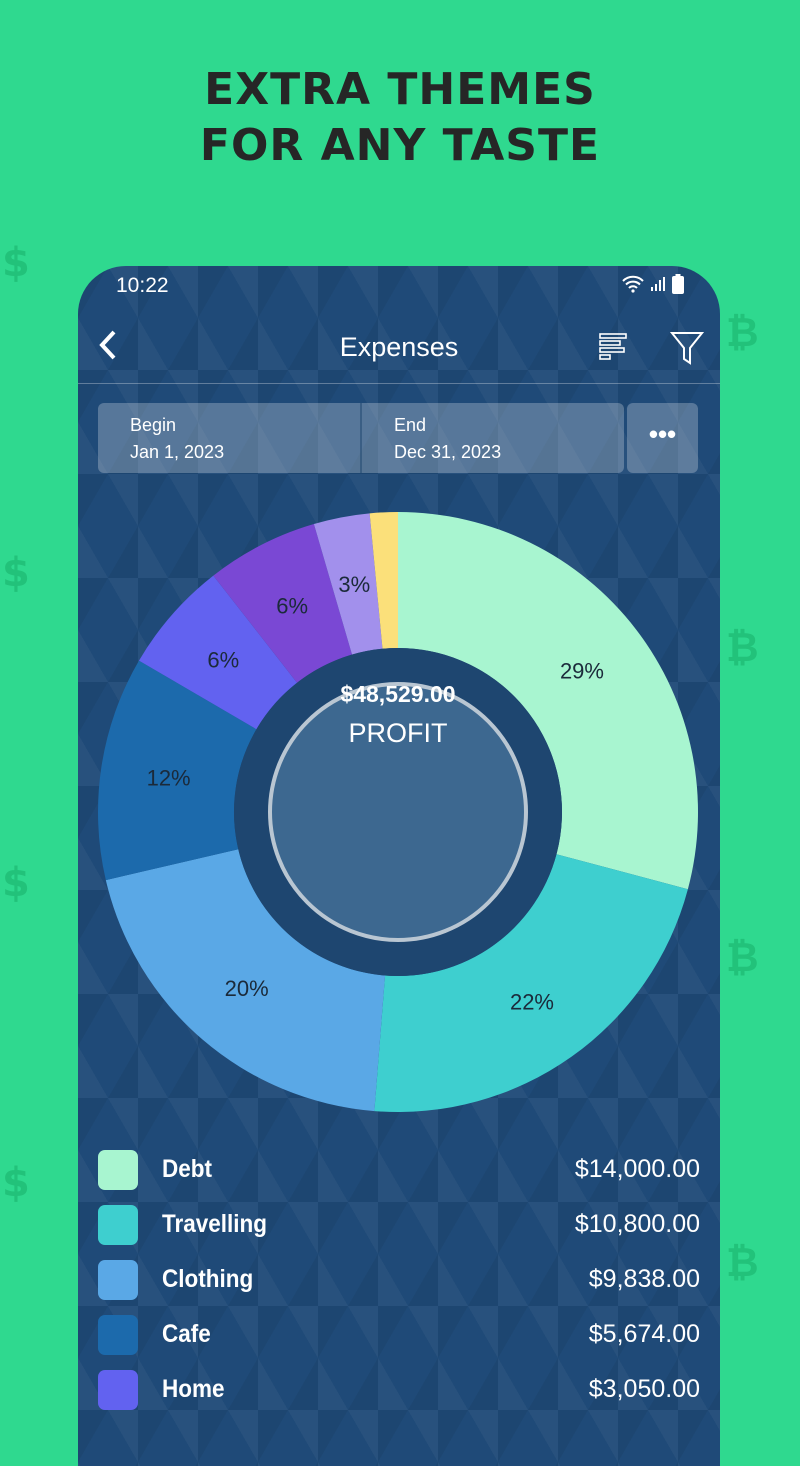  I want to click on begin-value: Jan 1, 2023, so click(177, 452).